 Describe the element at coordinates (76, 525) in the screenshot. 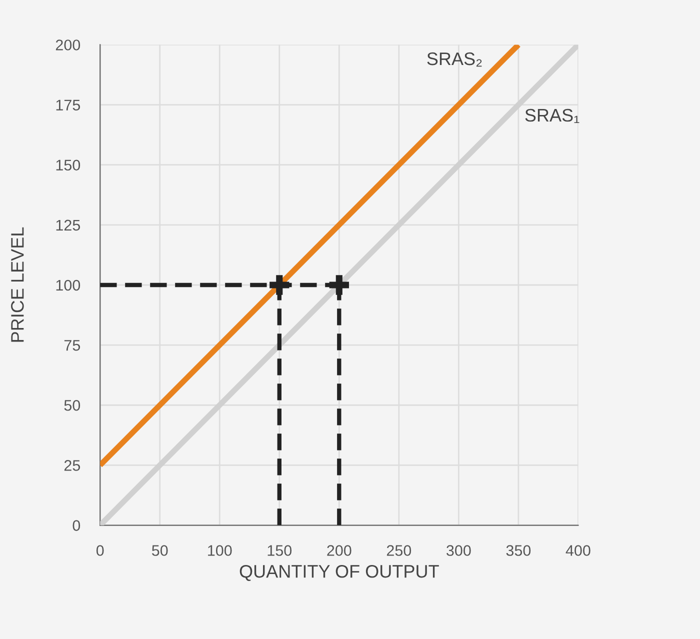

I see `y-tick-label: 0` at that location.